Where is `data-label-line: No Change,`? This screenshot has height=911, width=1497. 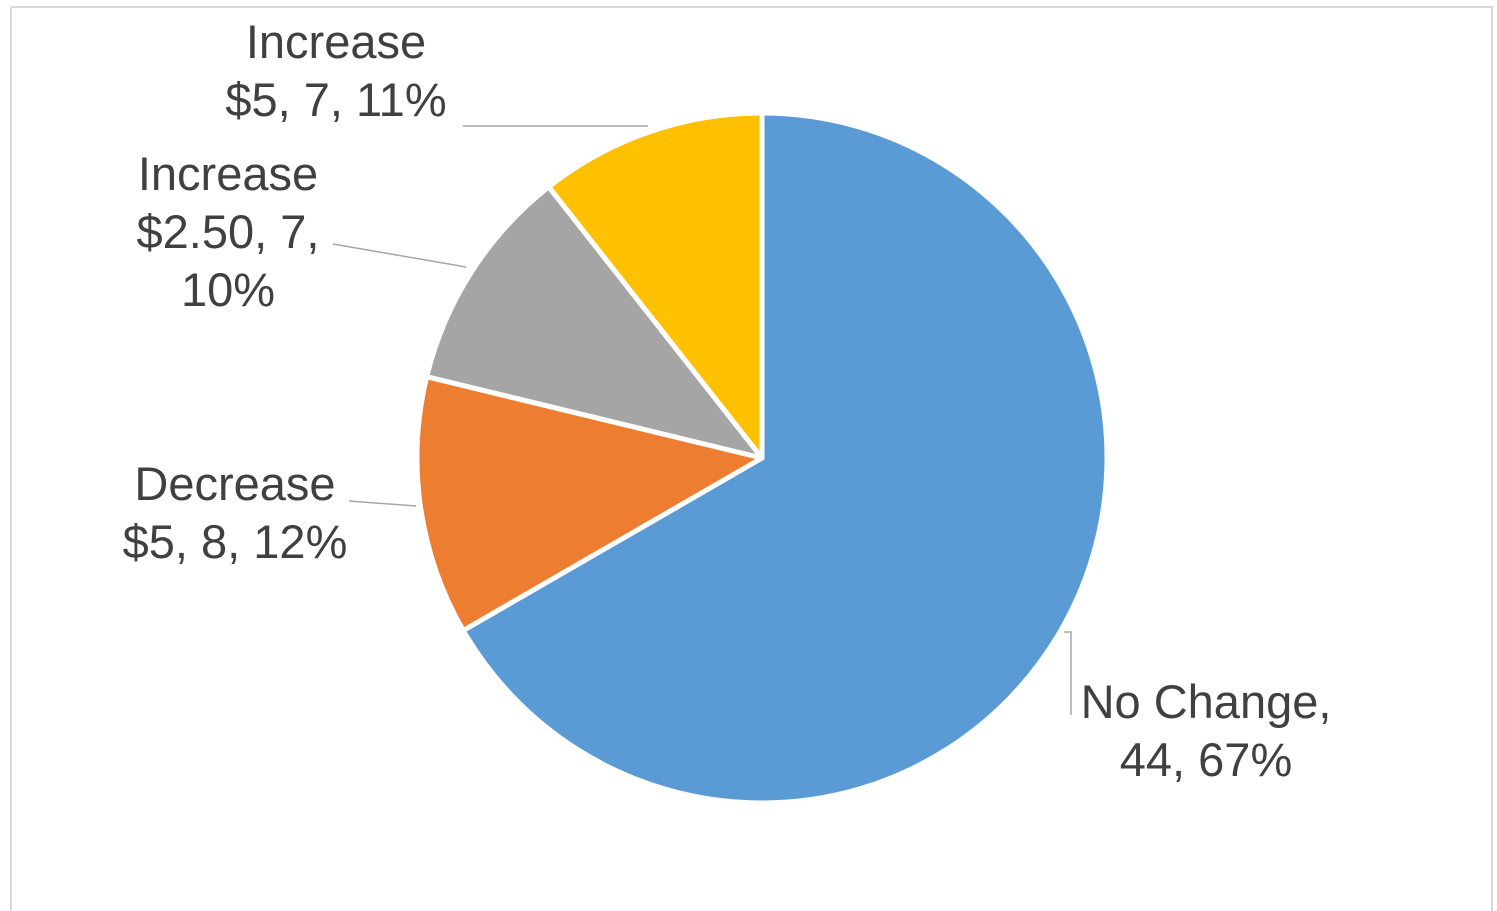 data-label-line: No Change, is located at coordinates (1206, 701).